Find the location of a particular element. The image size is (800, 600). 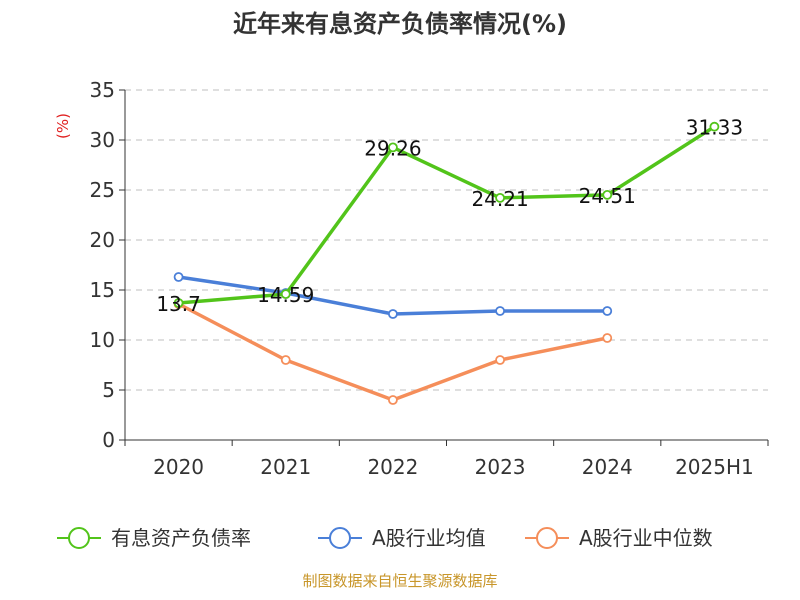

data-label: 31.33 is located at coordinates (714, 128).